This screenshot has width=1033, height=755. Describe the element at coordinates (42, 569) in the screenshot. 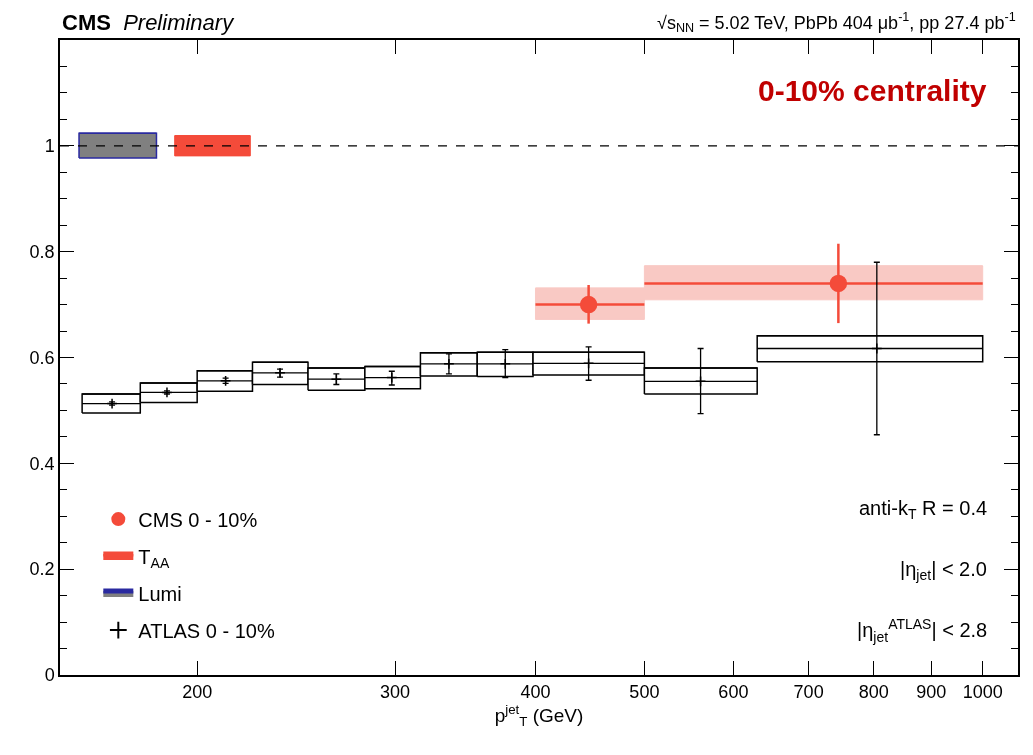

I see `y-tick-label: 0.2` at that location.